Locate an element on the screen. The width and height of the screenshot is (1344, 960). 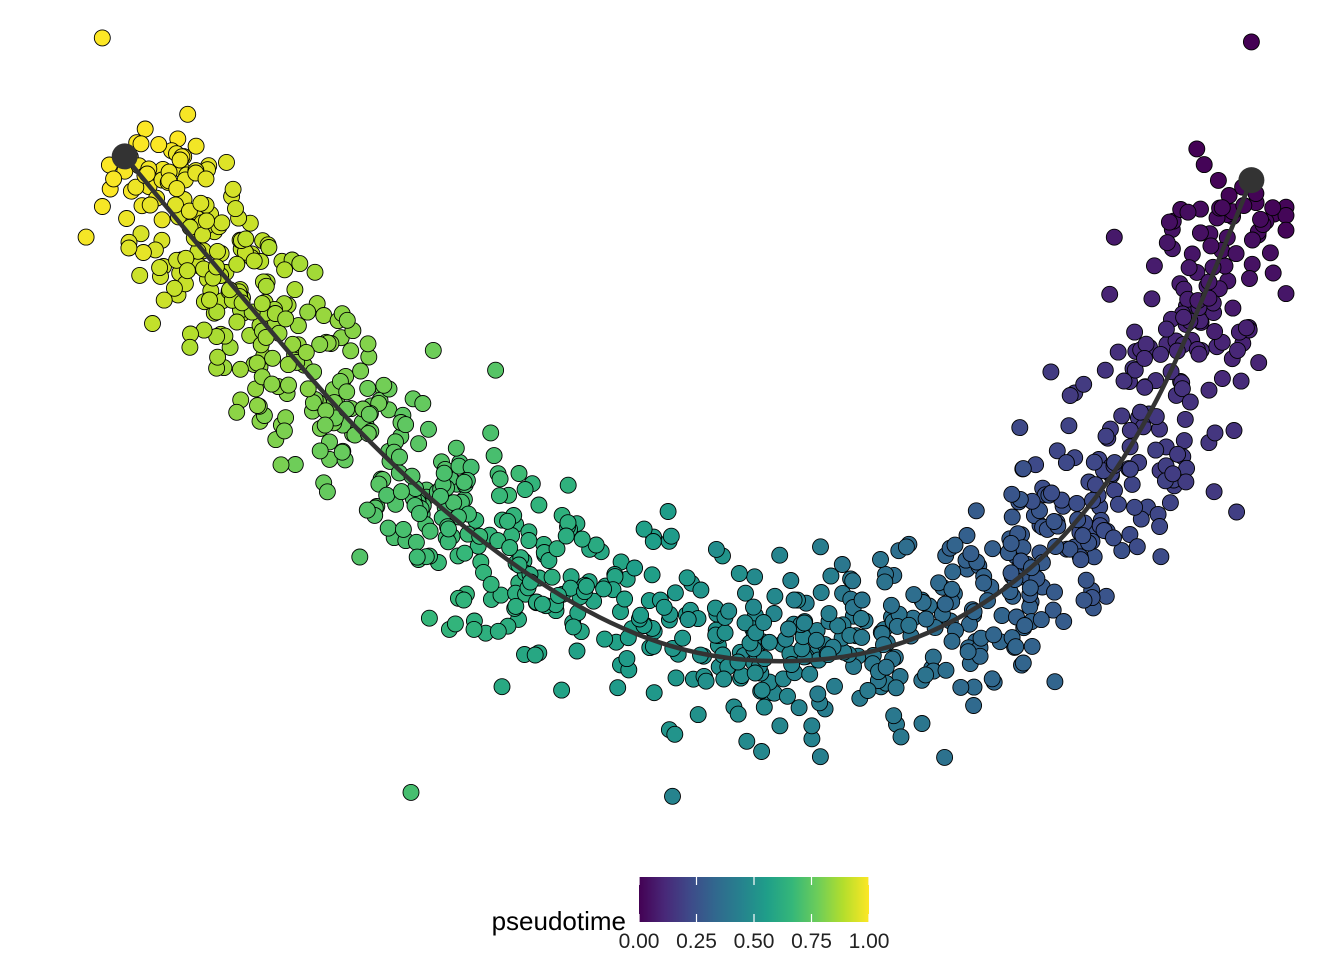
colorbar-tick-labels: 0.00 0.25 0.50 0.75 1.00 is located at coordinates (754, 941).